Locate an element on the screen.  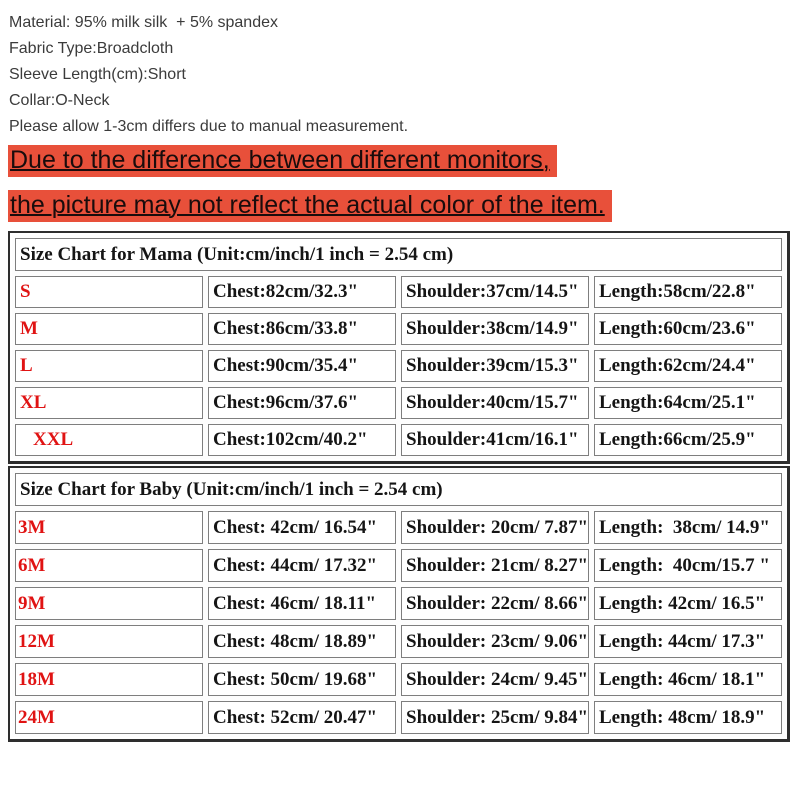
size-cell: 12M is located at coordinates (109, 641).